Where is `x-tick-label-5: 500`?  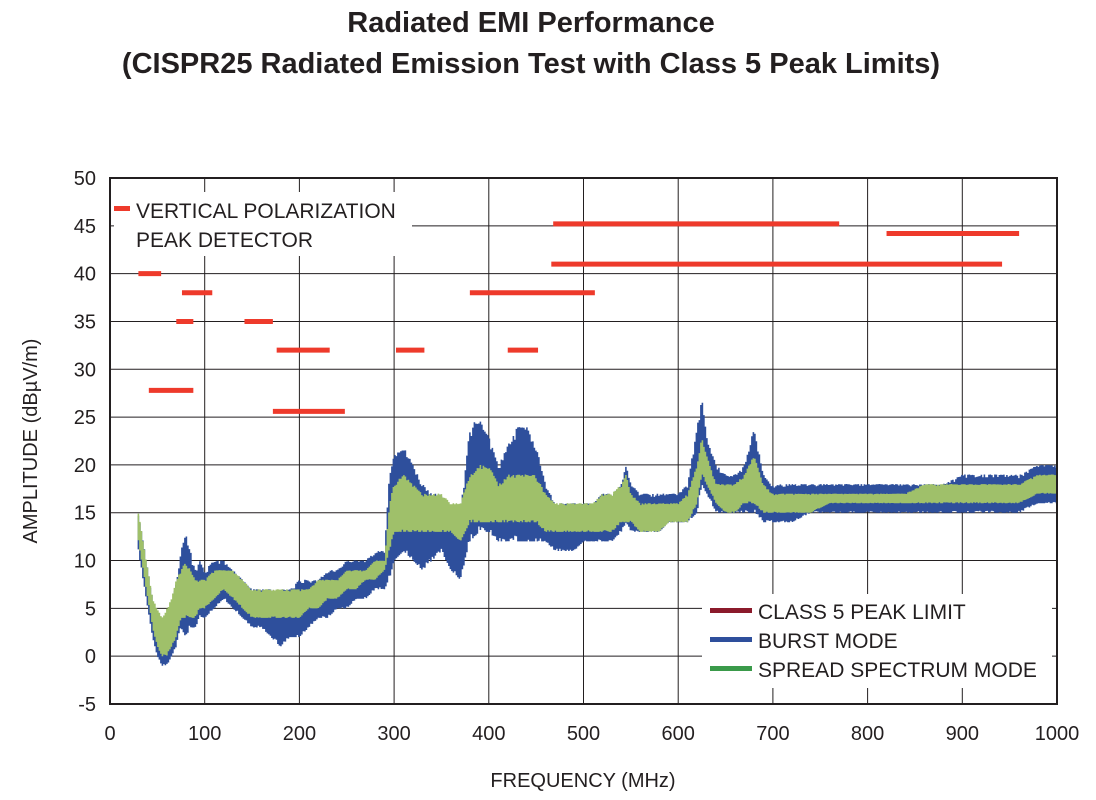 x-tick-label-5: 500 is located at coordinates (583, 734).